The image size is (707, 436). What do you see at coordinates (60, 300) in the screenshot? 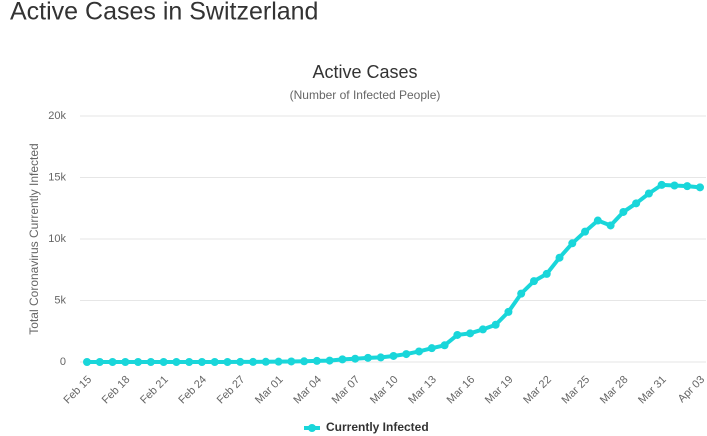
I see `y-tick-label: 5k` at bounding box center [60, 300].